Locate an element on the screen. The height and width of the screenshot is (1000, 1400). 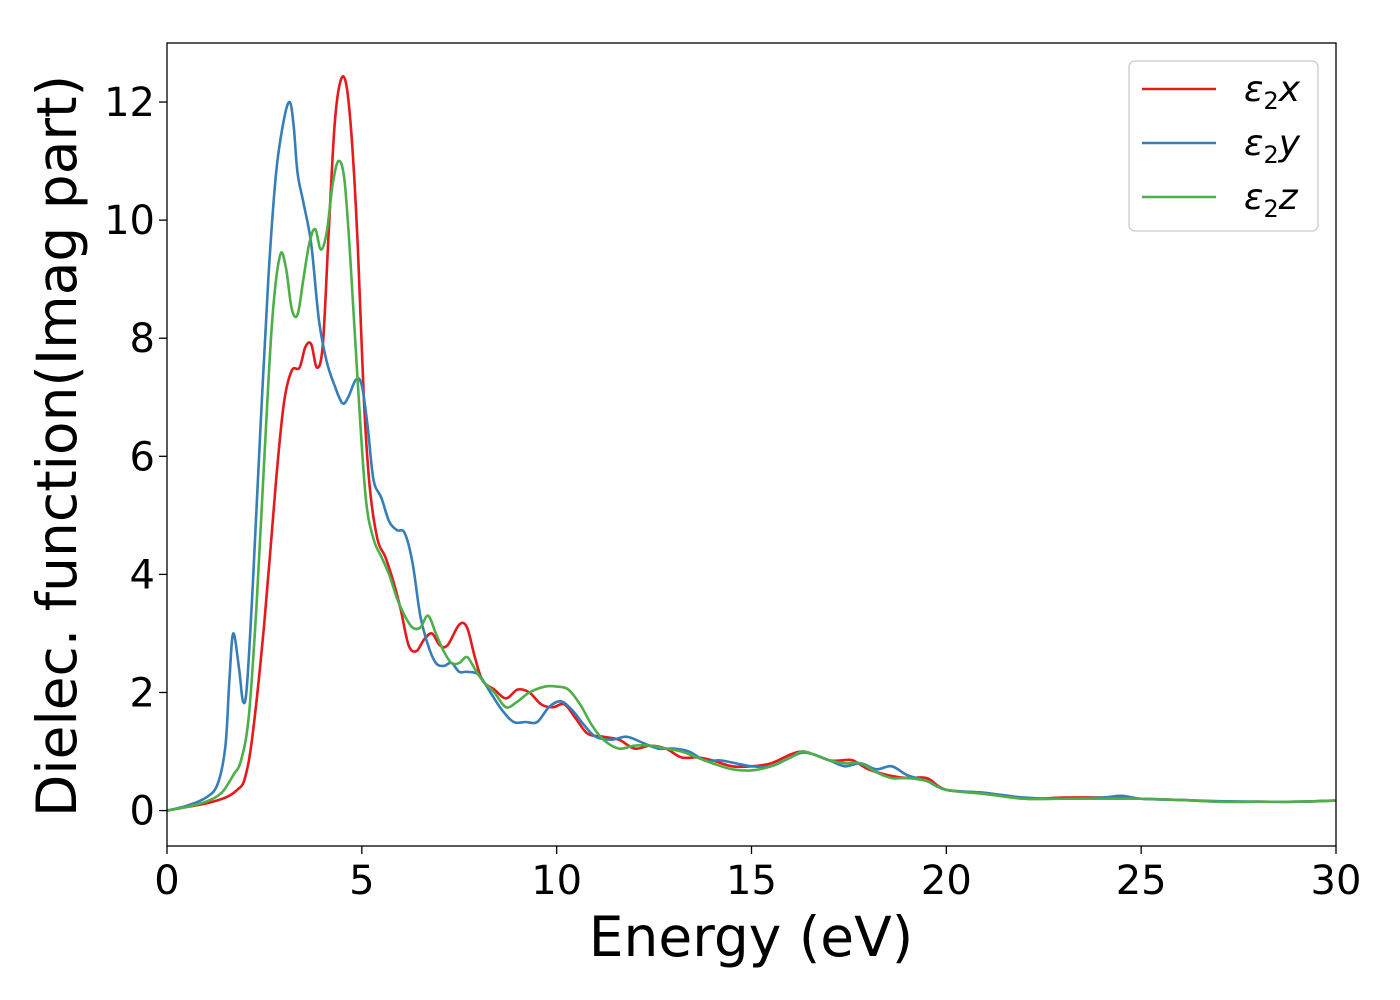
y-tick-label: 12 is located at coordinates (129, 103).